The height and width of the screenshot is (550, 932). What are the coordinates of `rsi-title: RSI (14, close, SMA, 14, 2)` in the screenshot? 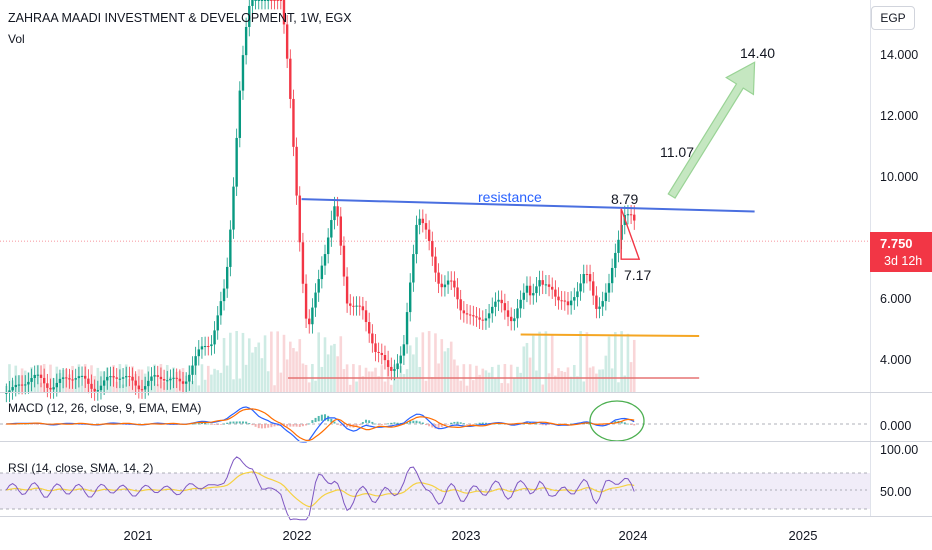 It's located at (81, 468).